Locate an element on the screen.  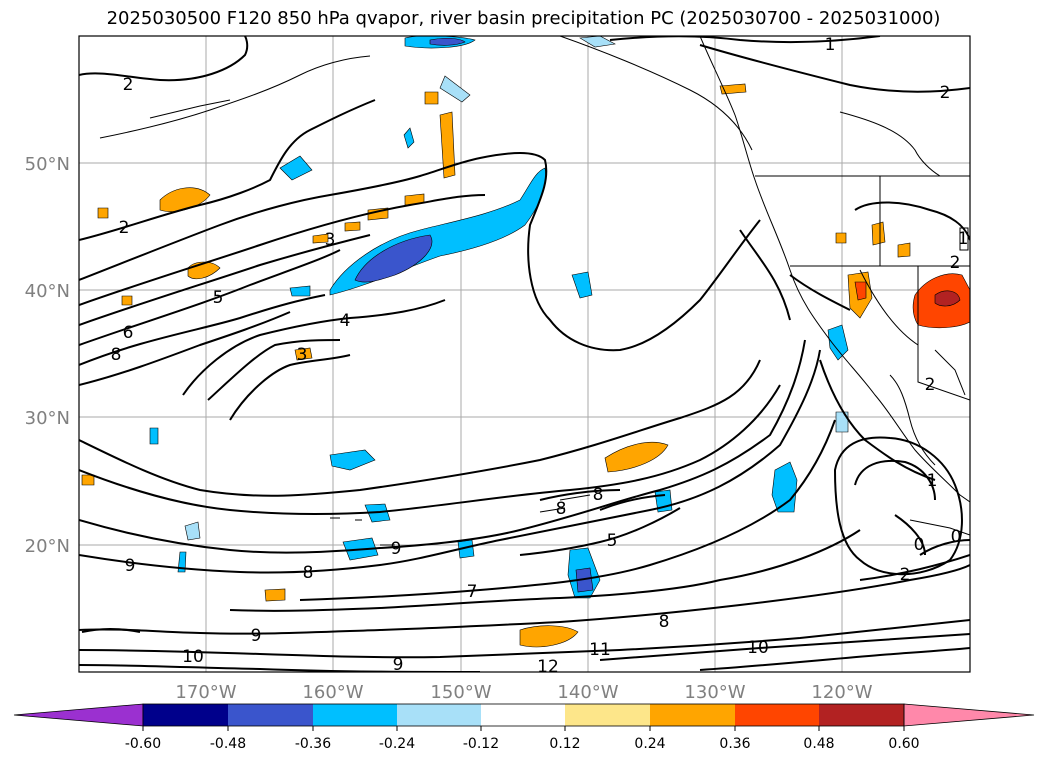
lon-tick-label: 150°W is located at coordinates (460, 692).